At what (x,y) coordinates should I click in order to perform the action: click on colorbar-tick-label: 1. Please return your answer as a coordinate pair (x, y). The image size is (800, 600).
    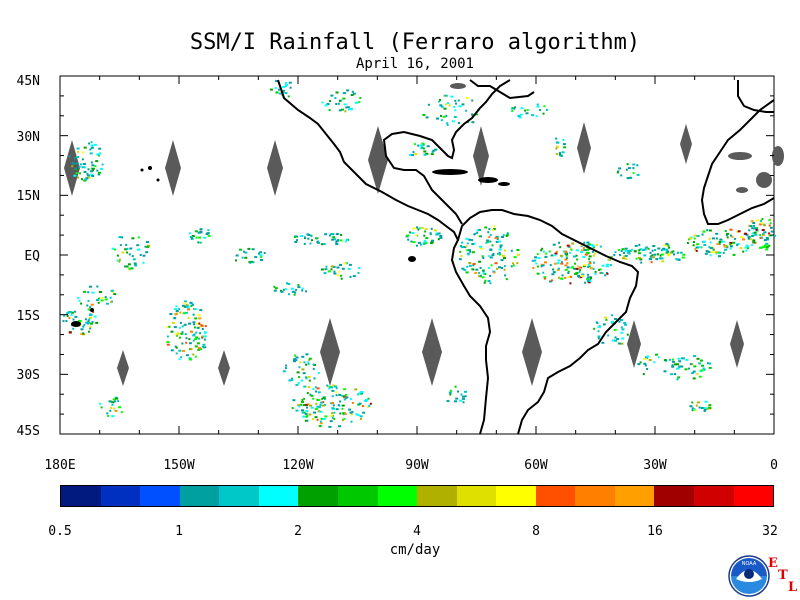
    Looking at the image, I should click on (179, 531).